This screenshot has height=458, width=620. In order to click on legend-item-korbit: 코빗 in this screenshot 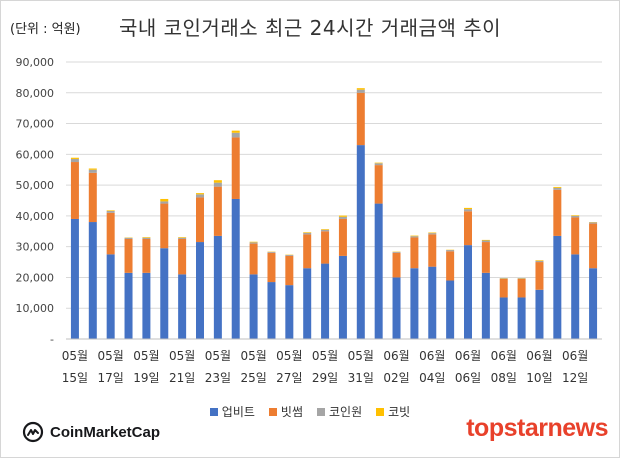, I will do `click(393, 411)`.